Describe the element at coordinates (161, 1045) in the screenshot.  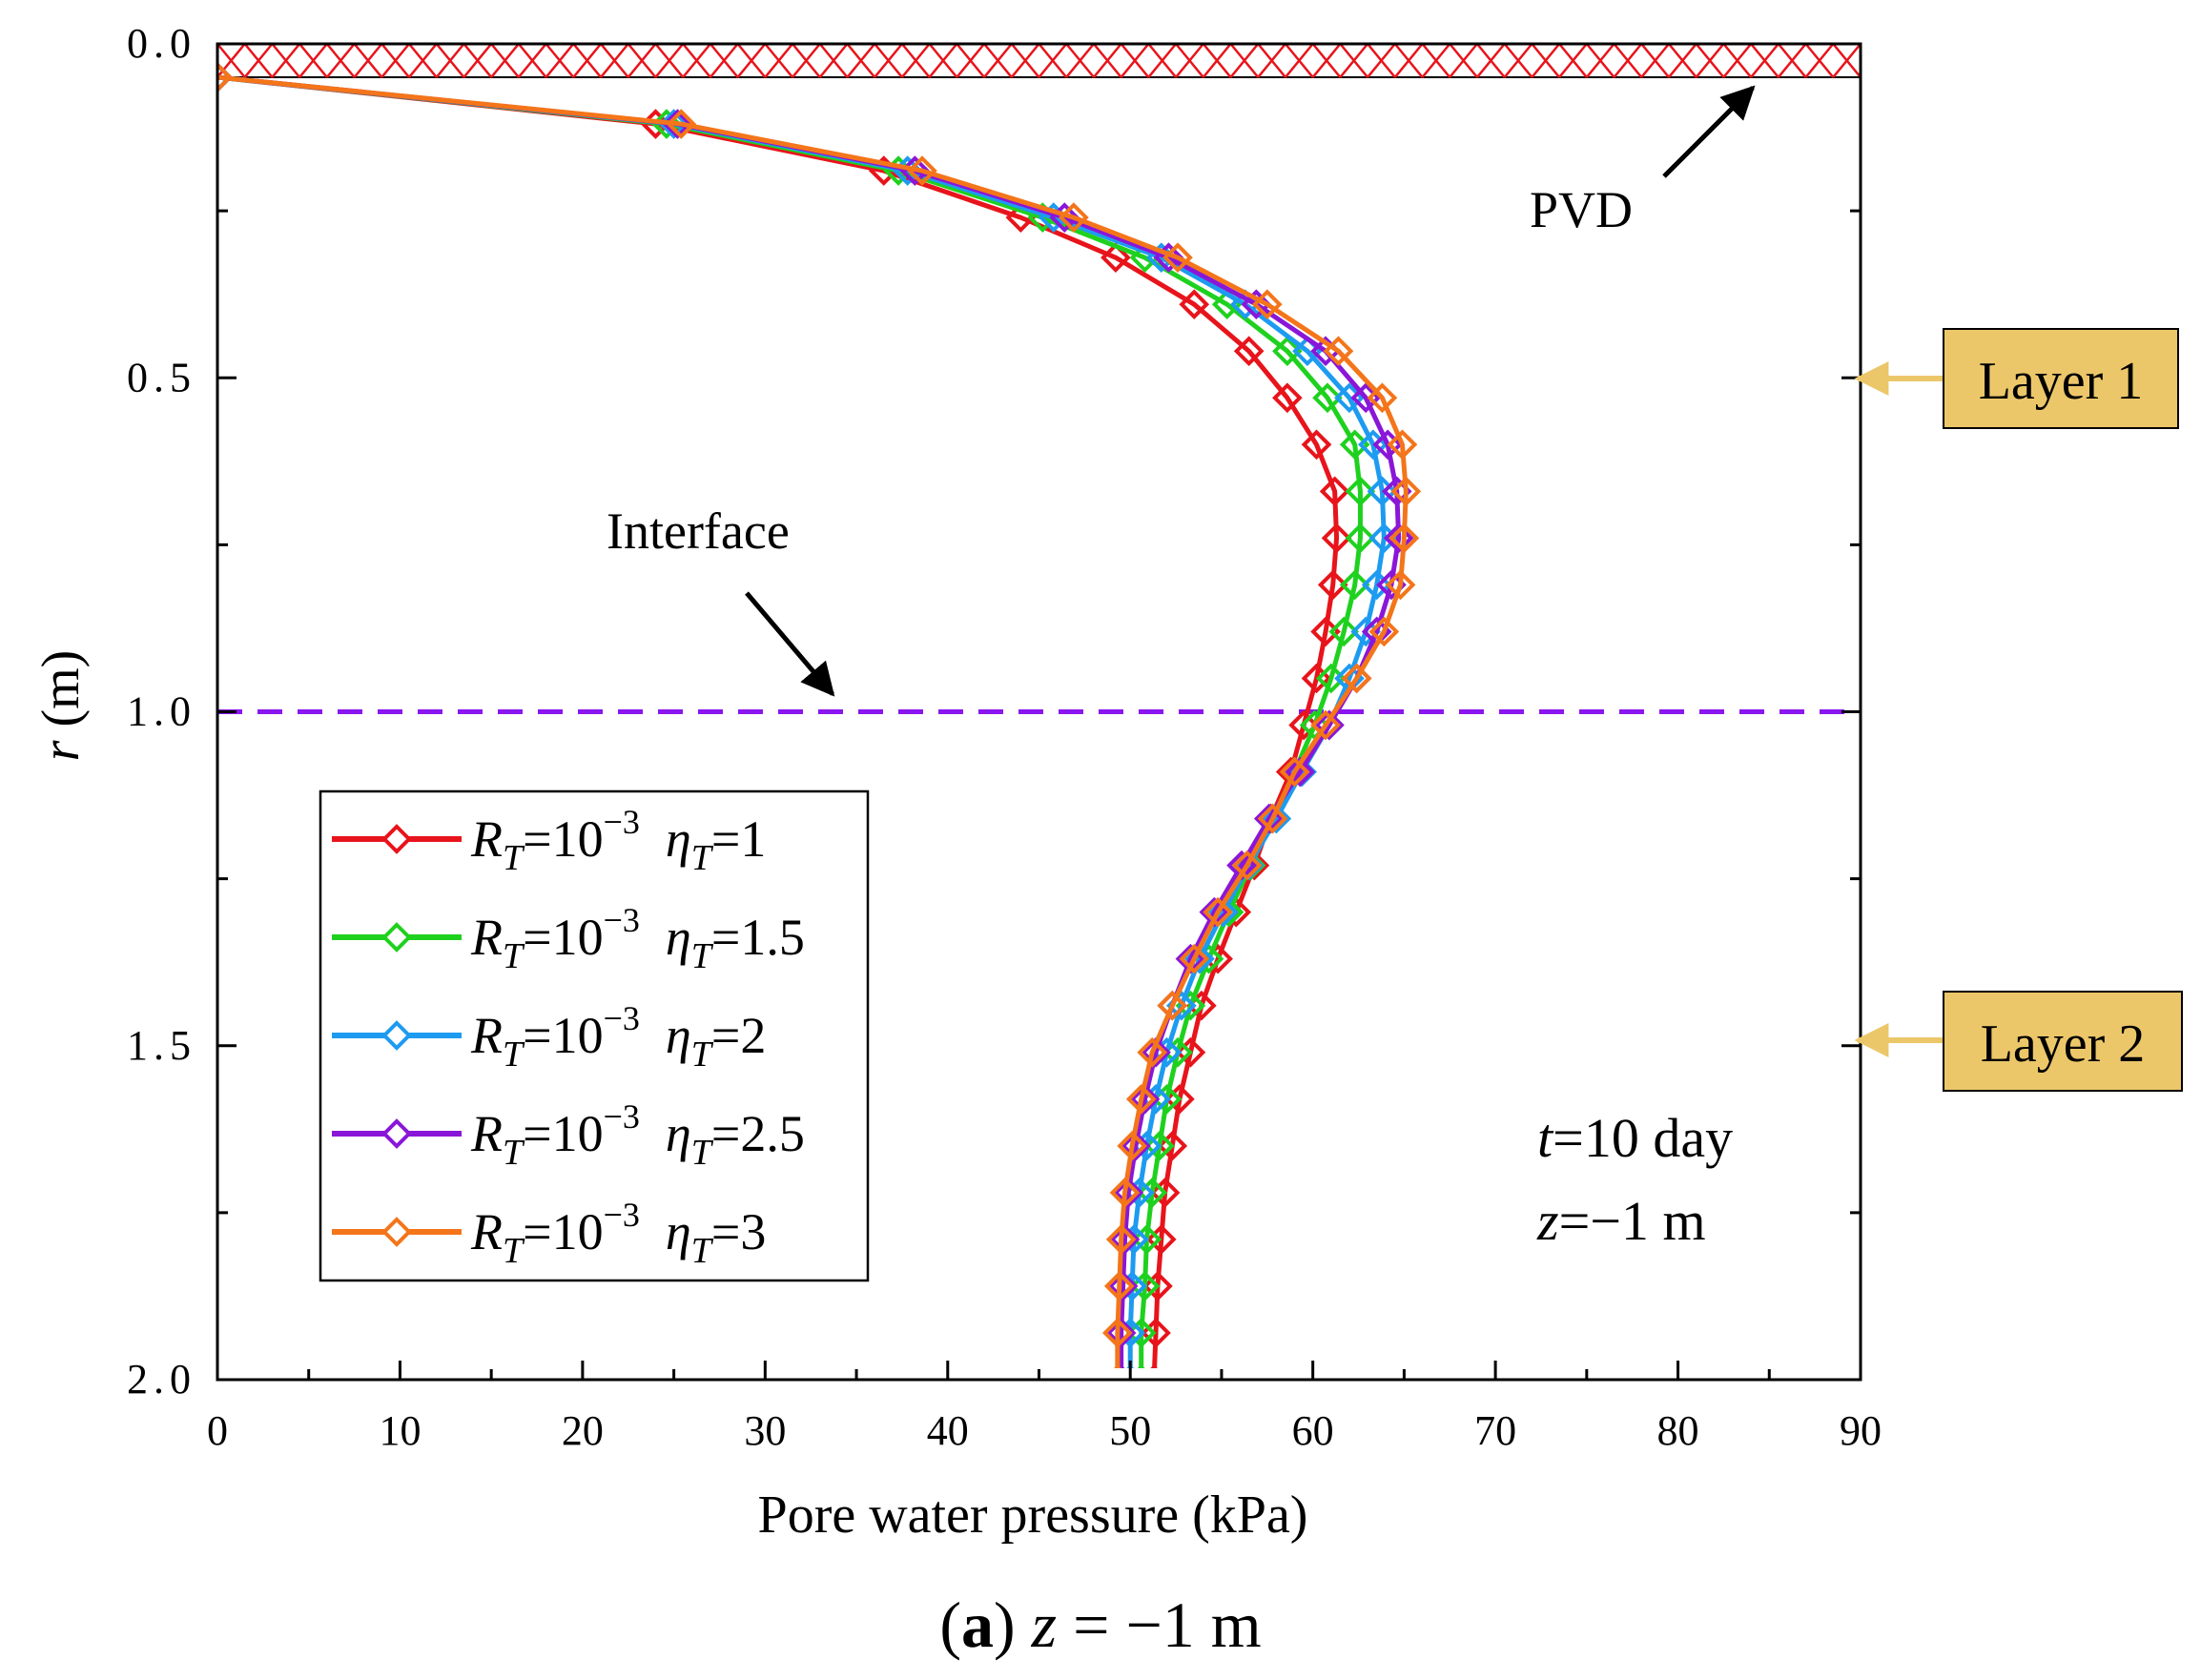
I see `y-tick-label: 1.5` at that location.